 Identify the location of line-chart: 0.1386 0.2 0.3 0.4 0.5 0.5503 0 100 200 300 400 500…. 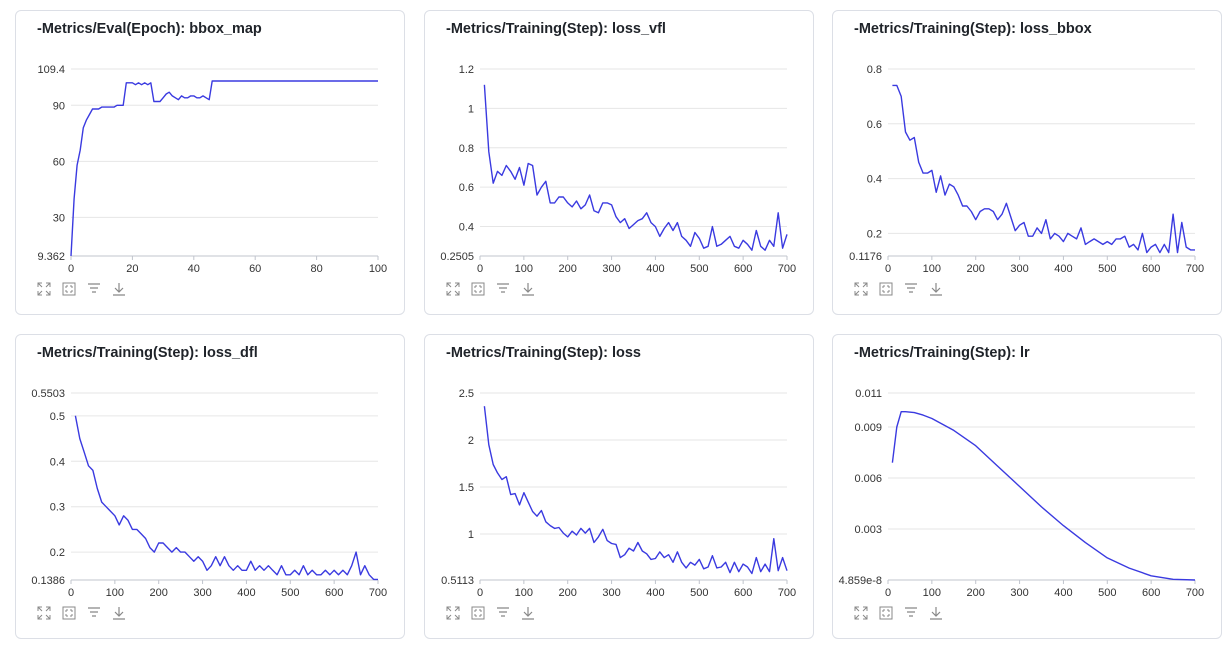
(209, 493).